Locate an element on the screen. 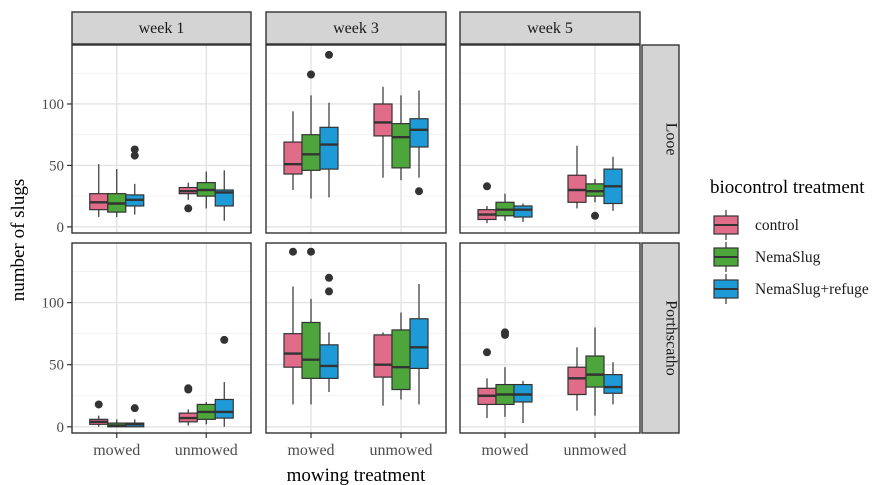 The image size is (894, 485). legend-entry-control: control is located at coordinates (756, 225).